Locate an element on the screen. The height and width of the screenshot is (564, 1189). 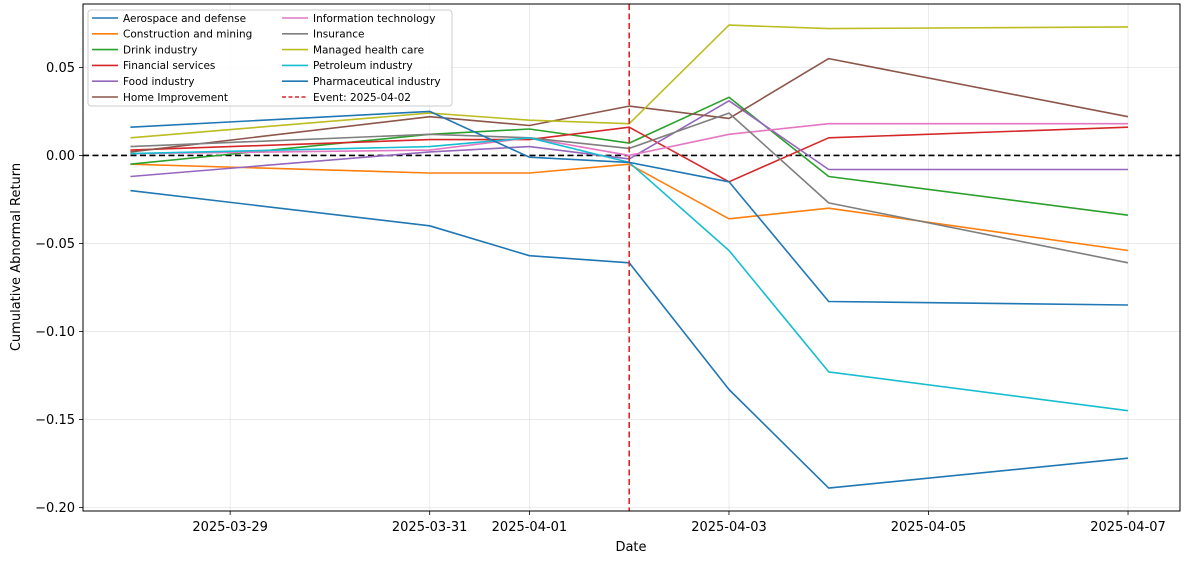
legend-label: Information technology is located at coordinates (374, 19).